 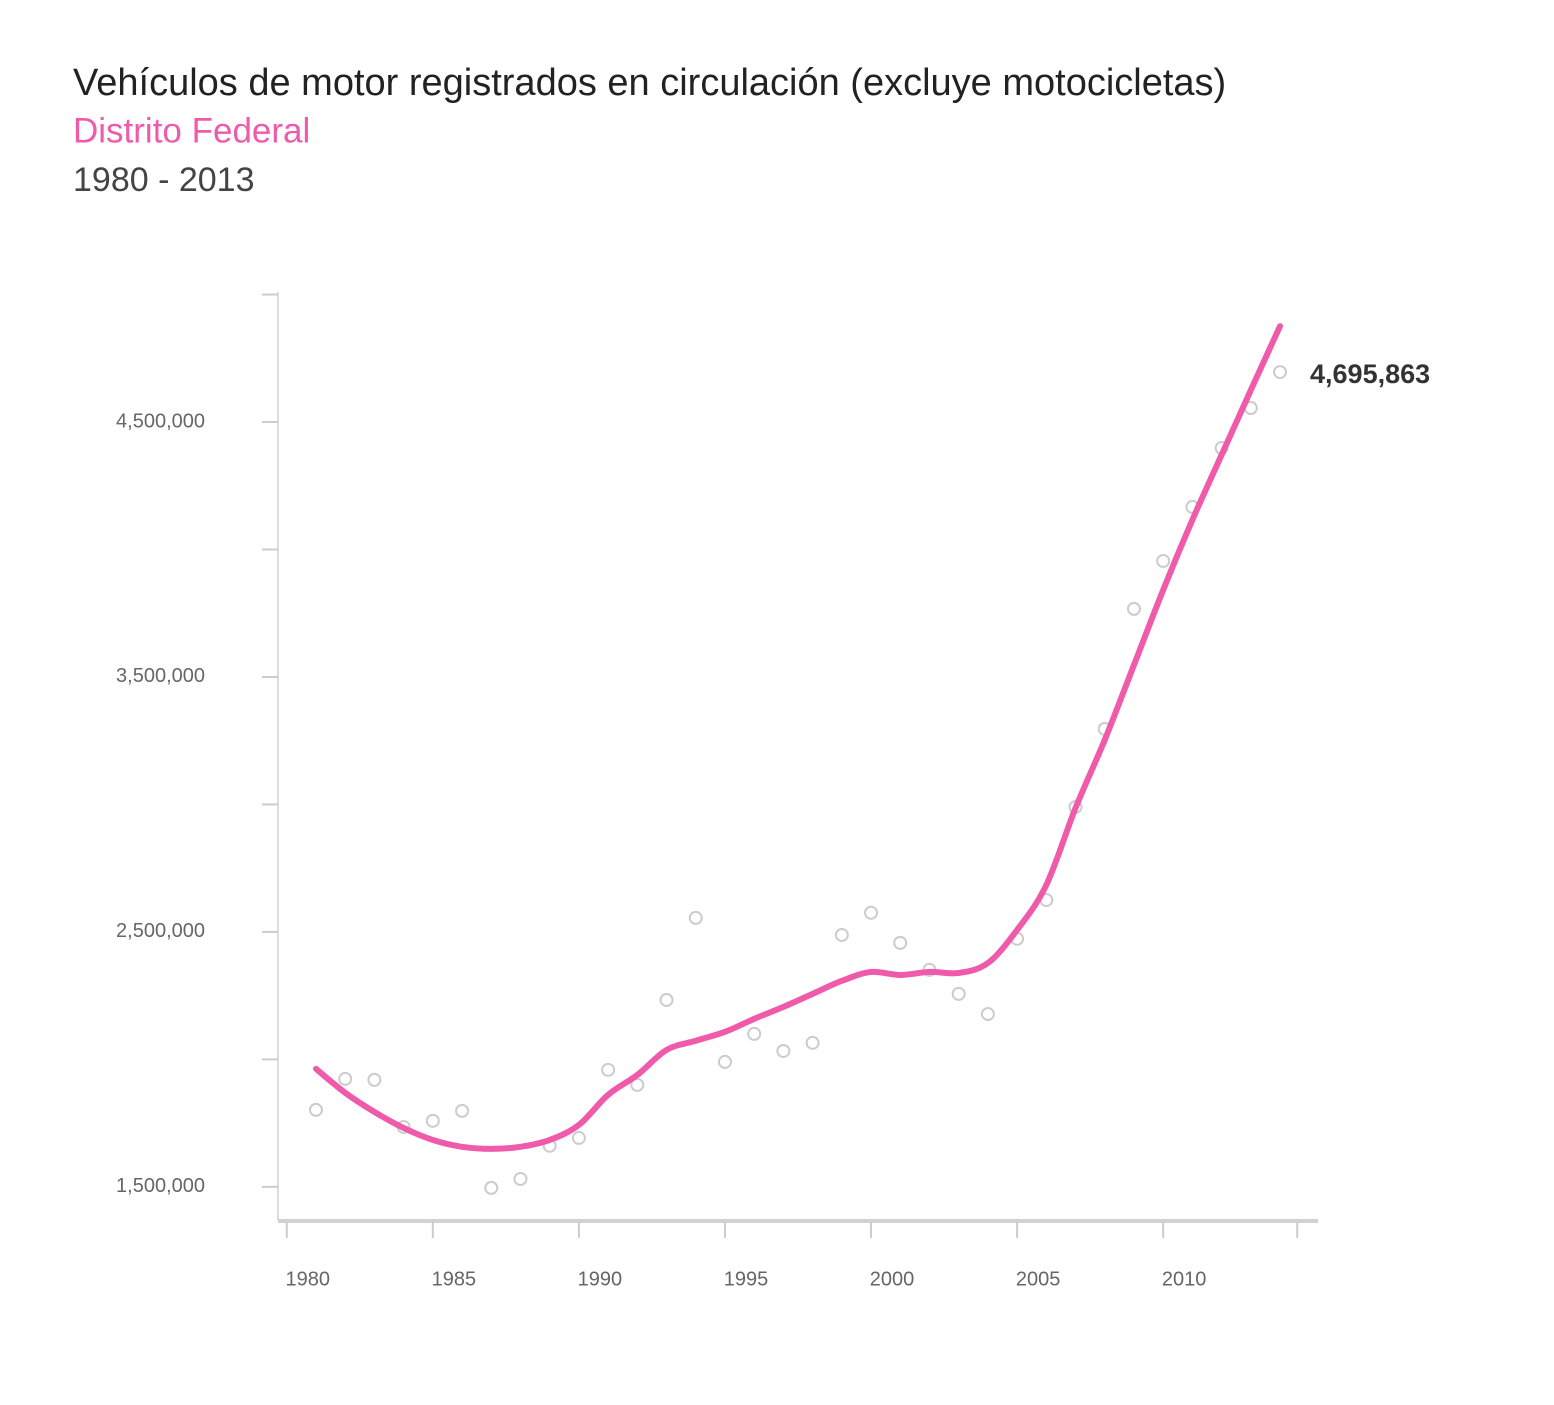 What do you see at coordinates (746, 1279) in the screenshot?
I see `x-tick-label: 1995` at bounding box center [746, 1279].